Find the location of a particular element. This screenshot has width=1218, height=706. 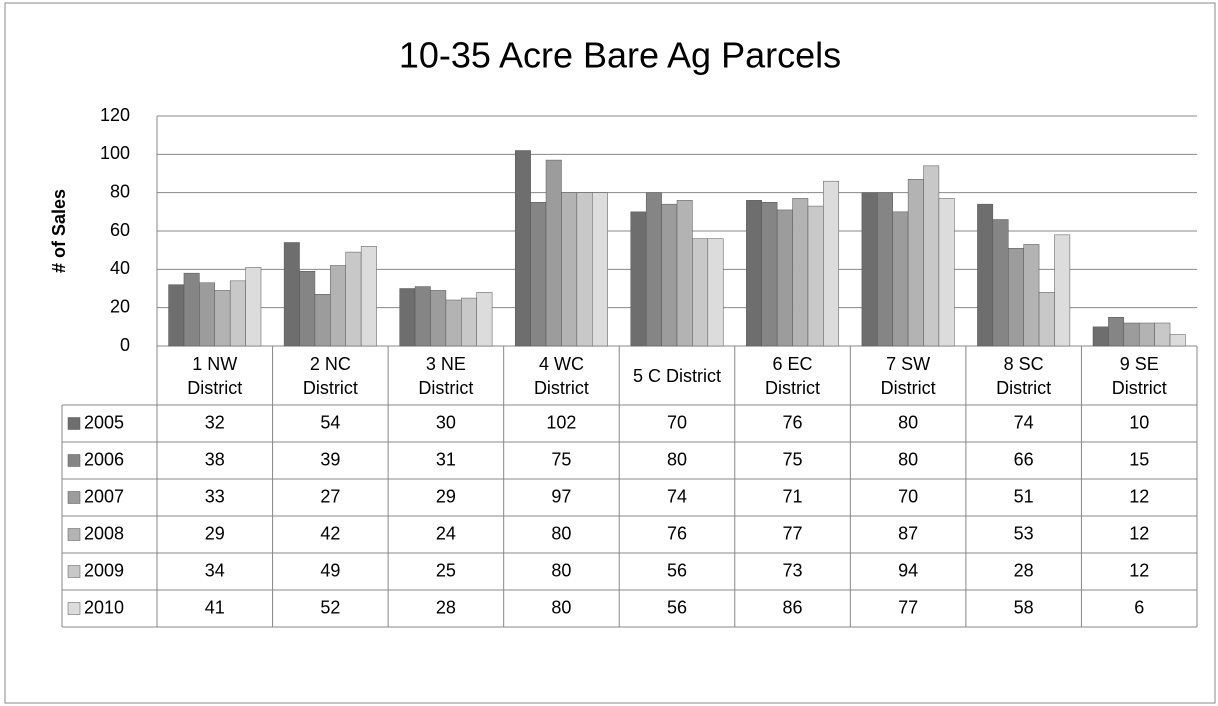

x-tick-label: 1 NW District is located at coordinates (215, 375).